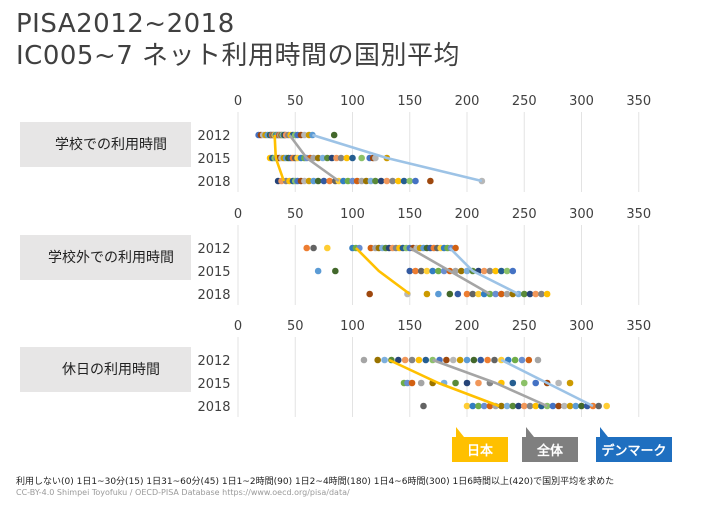  I want to click on legend-label: デンマーク, so click(633, 451).